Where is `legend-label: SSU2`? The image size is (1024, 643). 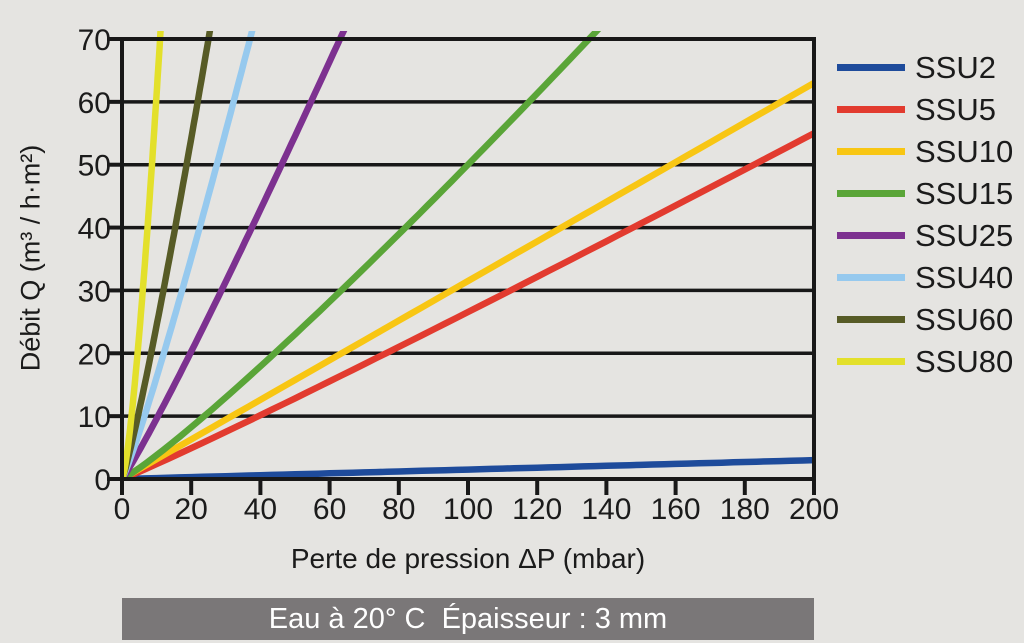 legend-label: SSU2 is located at coordinates (955, 67).